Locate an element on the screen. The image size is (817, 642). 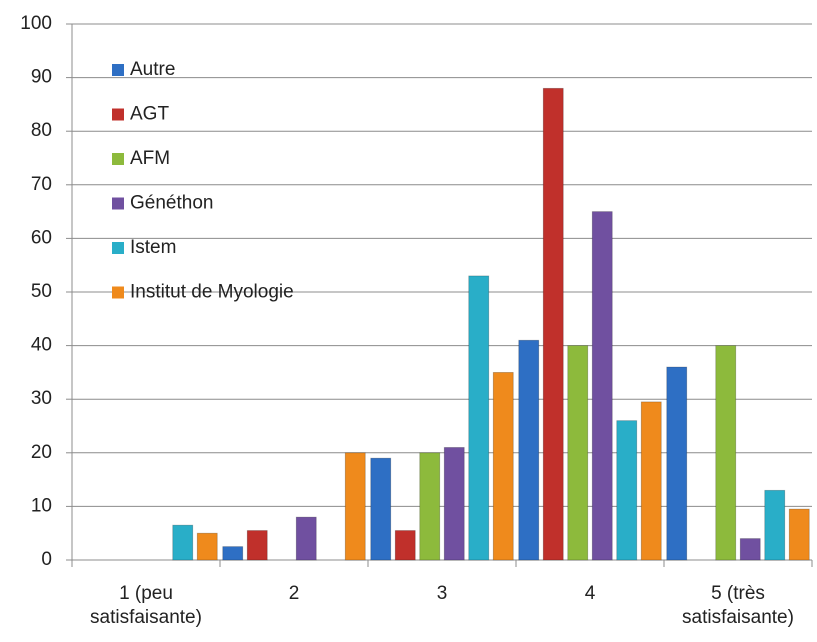
y-tick-label: 30 is located at coordinates (41, 398).